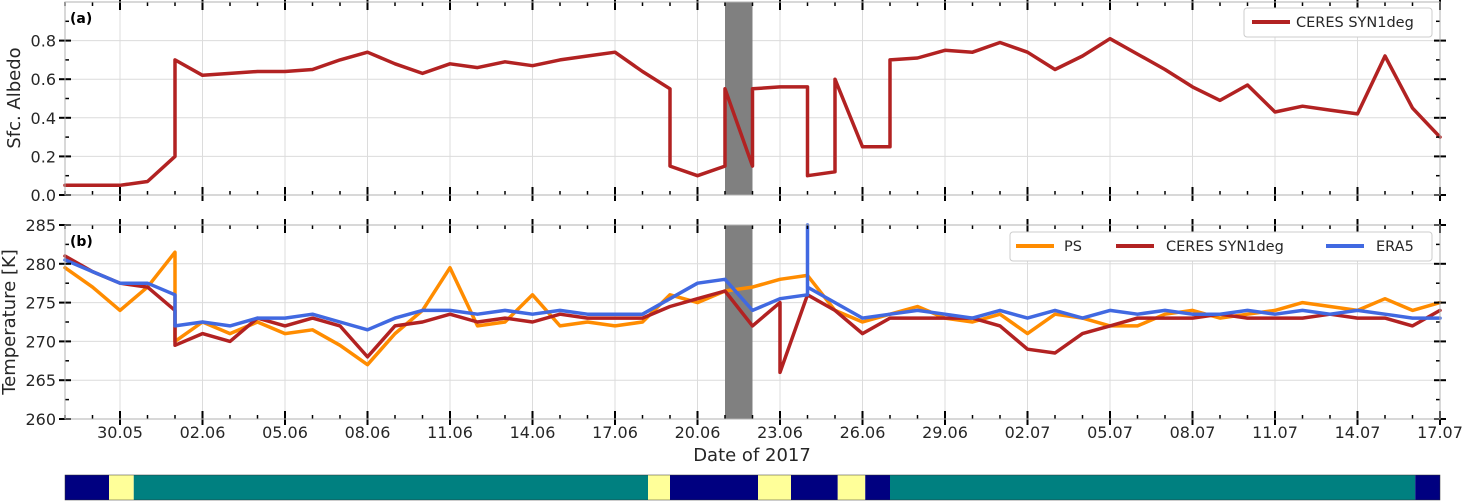  What do you see at coordinates (40, 322) in the screenshot?
I see `panel-b-y-tick-labels: 260 265 270 275 280 285` at bounding box center [40, 322].